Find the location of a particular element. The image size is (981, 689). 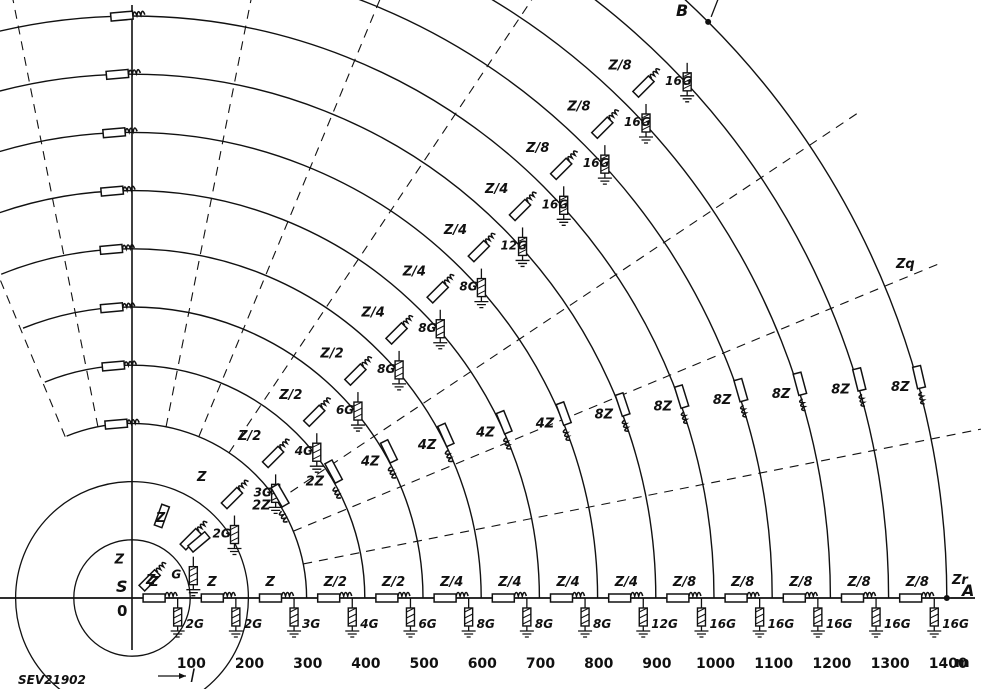

equipotential-arc is located at coordinates (219, 510).